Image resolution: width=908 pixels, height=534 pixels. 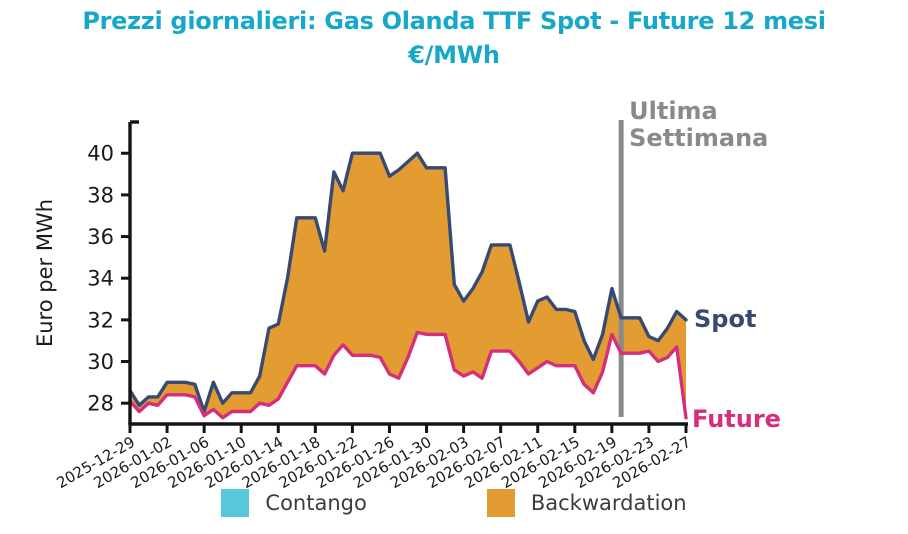 I want to click on backwardation-swatch, so click(x=500, y=503).